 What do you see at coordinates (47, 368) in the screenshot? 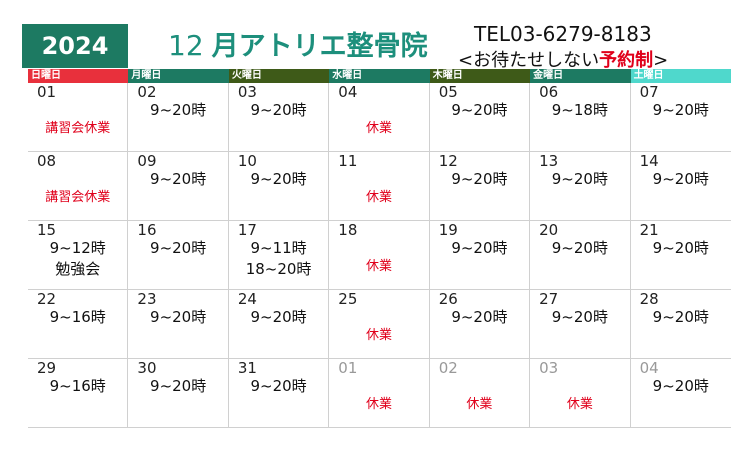
I see `day-number: 29` at bounding box center [47, 368].